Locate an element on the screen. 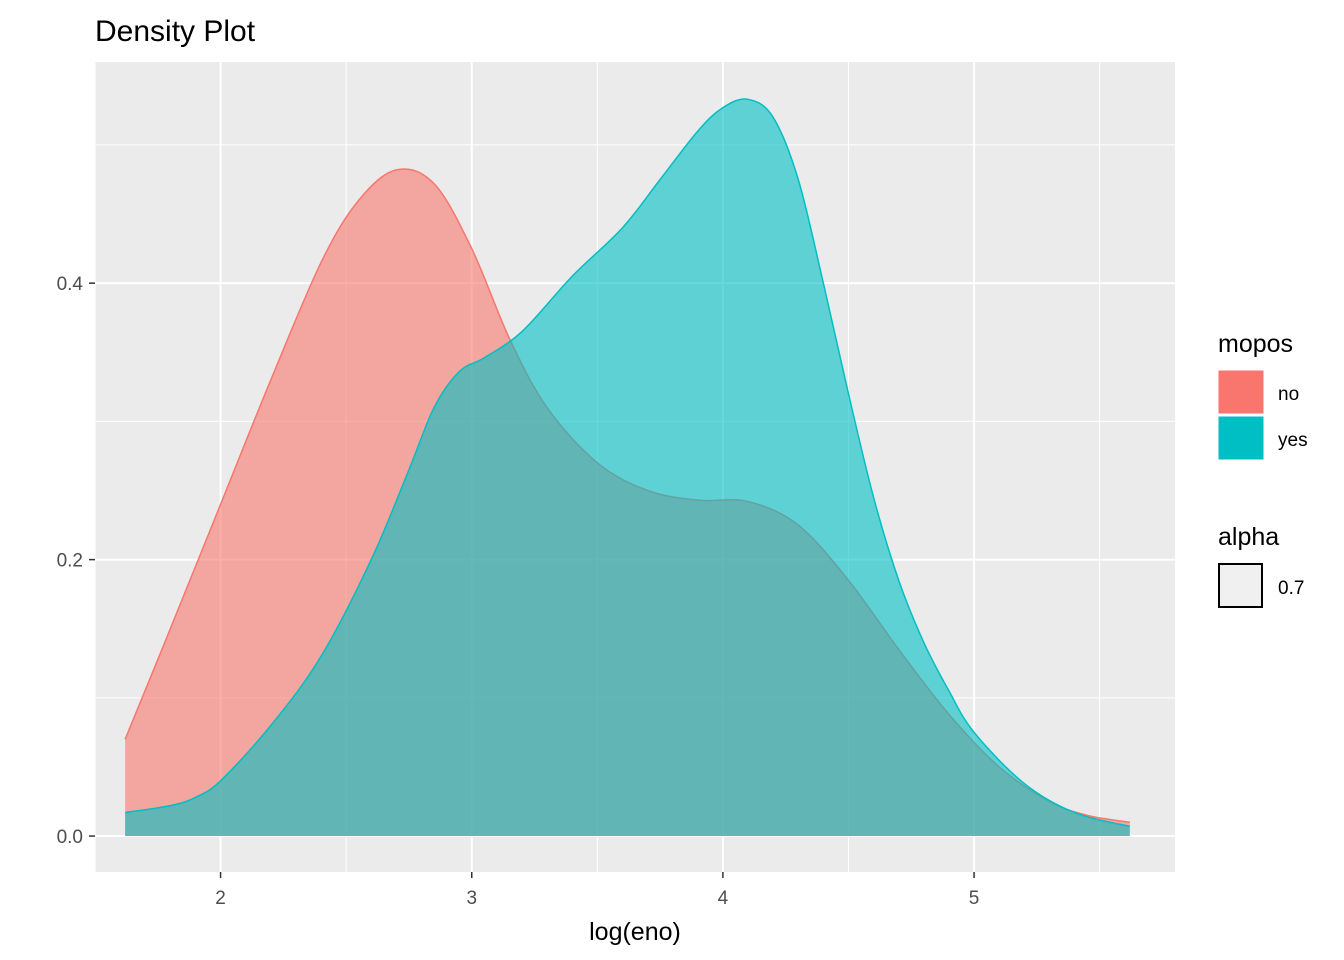 This screenshot has width=1344, height=960. legend-alpha: alpha 0.7 is located at coordinates (1261, 565).